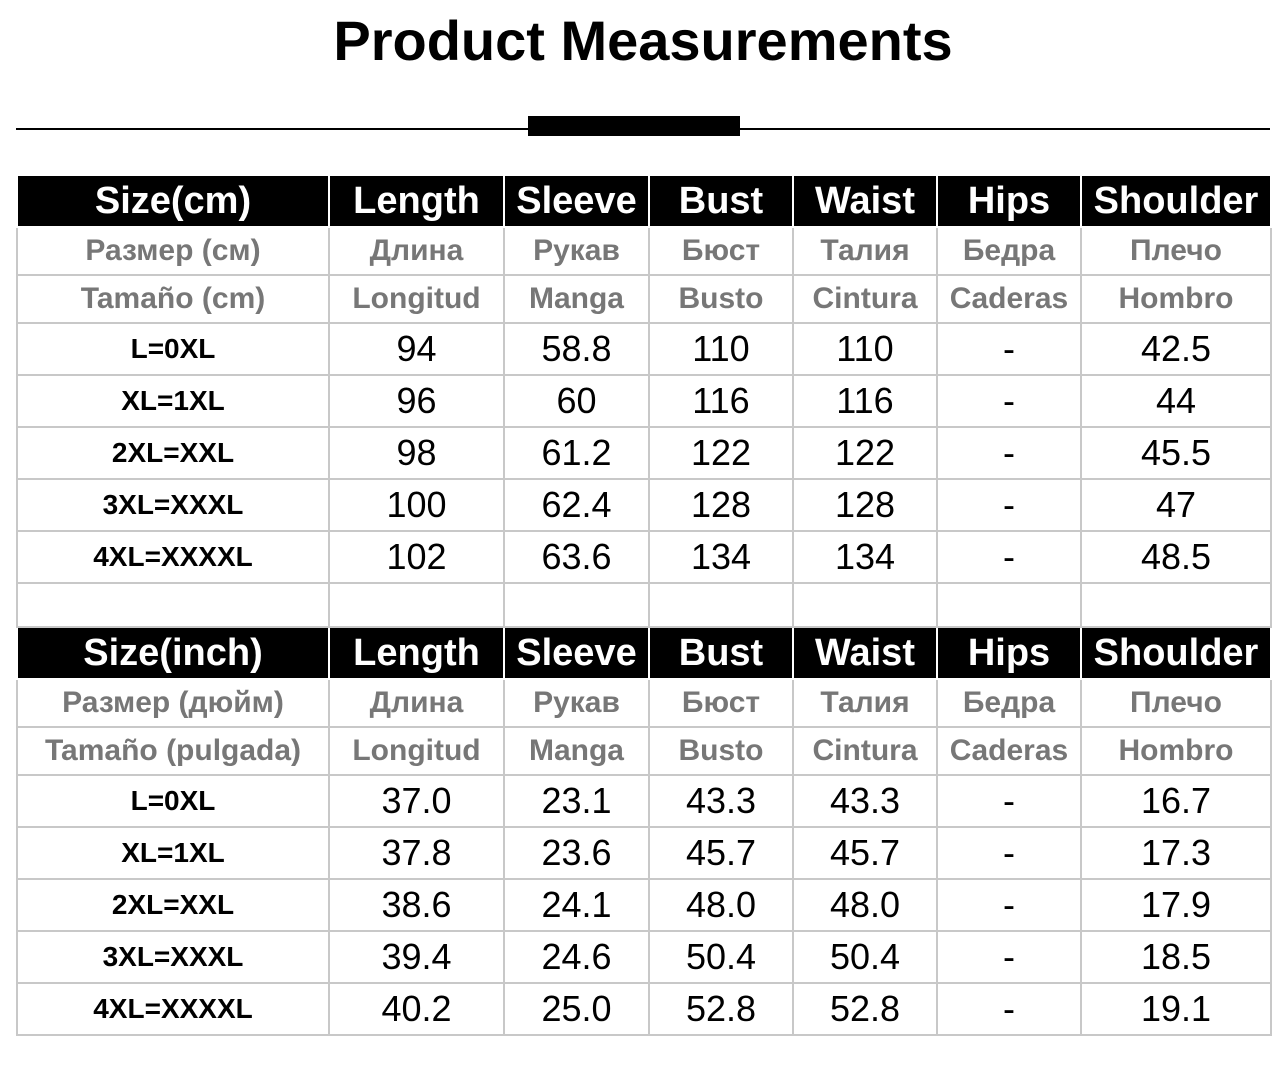  I want to click on value-cell: 37.0, so click(416, 801).